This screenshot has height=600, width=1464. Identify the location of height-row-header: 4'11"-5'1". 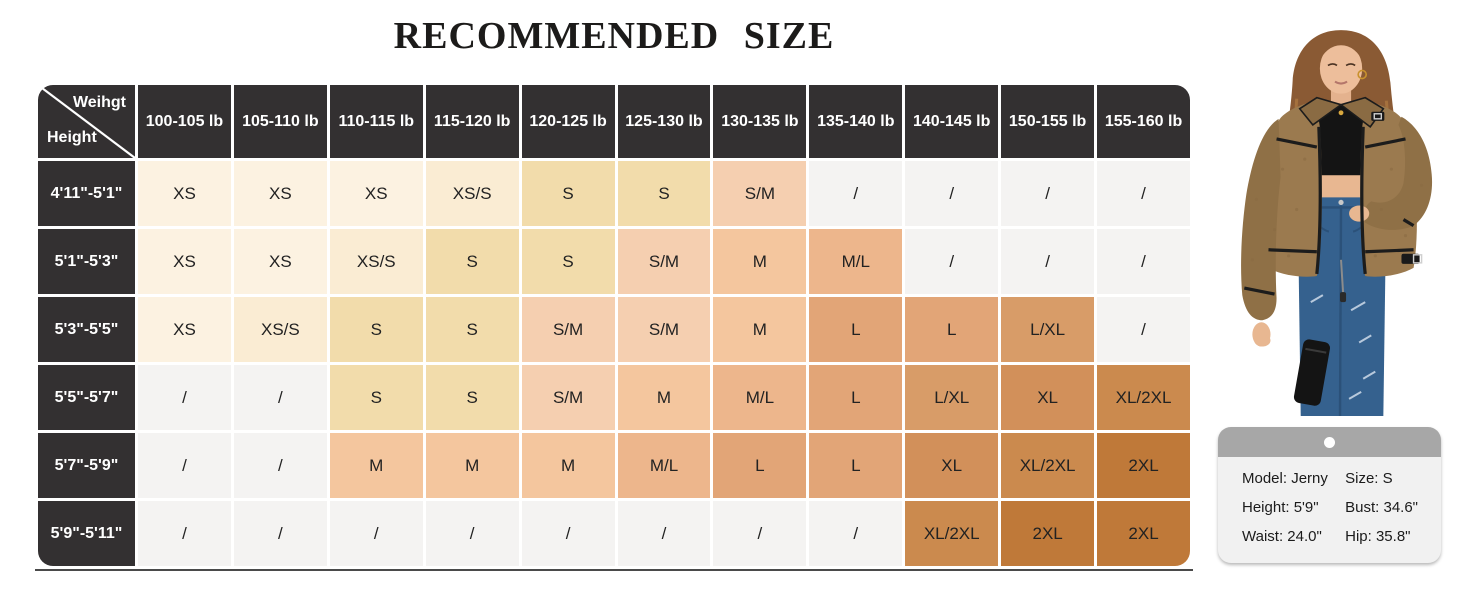
(86, 193).